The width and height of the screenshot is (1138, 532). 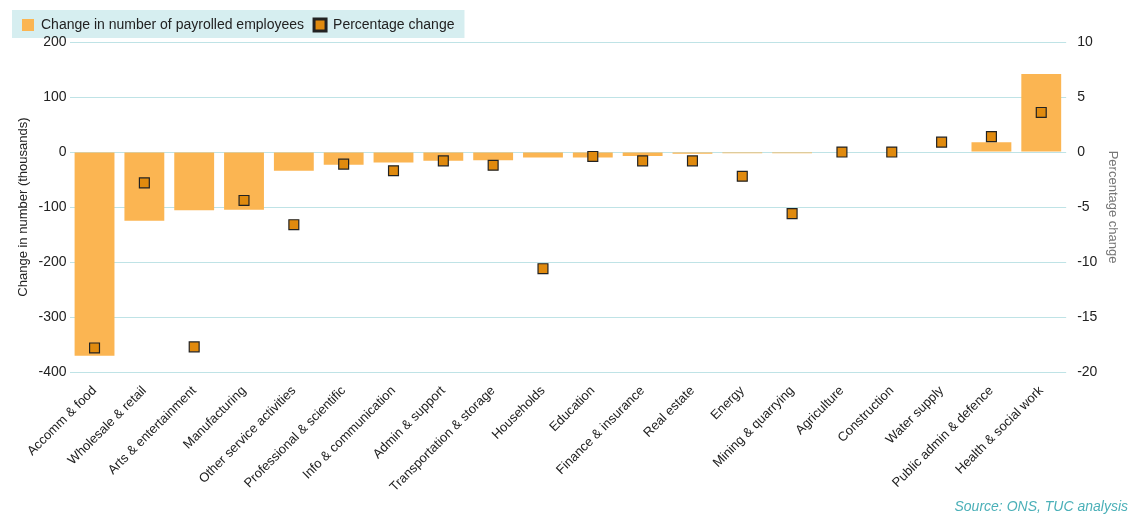 I want to click on y2-tick-label: -15, so click(x=1087, y=315).